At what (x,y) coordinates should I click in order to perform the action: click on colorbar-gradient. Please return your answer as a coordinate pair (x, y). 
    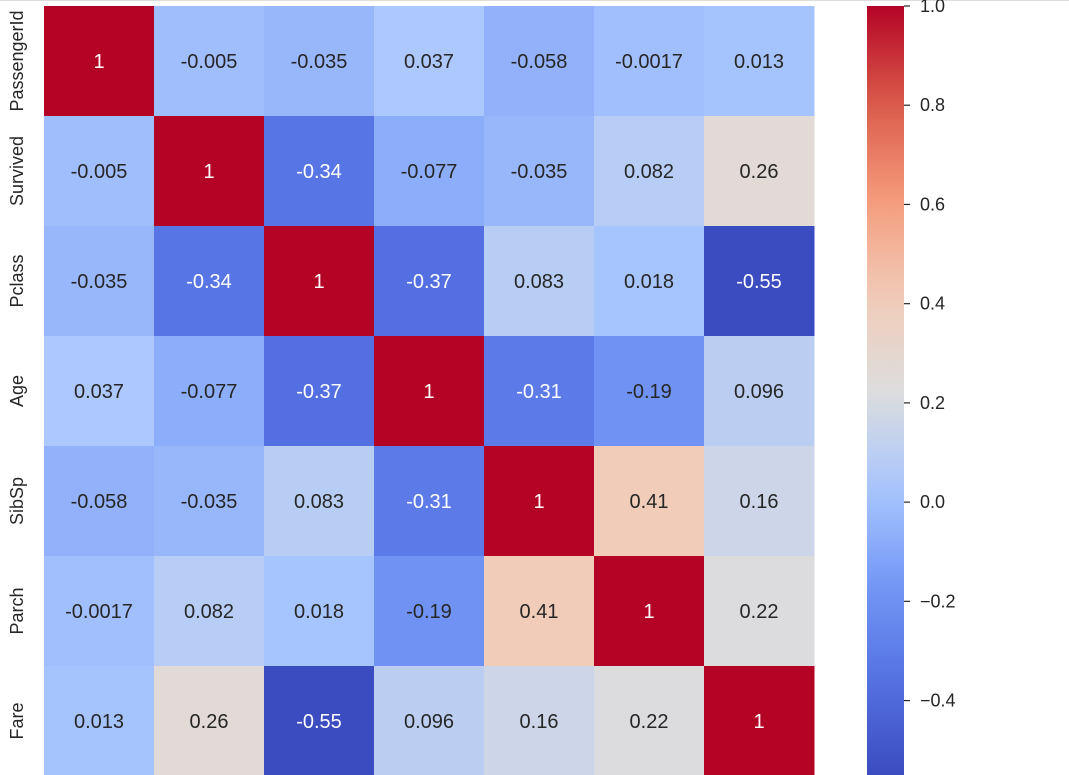
    Looking at the image, I should click on (885, 390).